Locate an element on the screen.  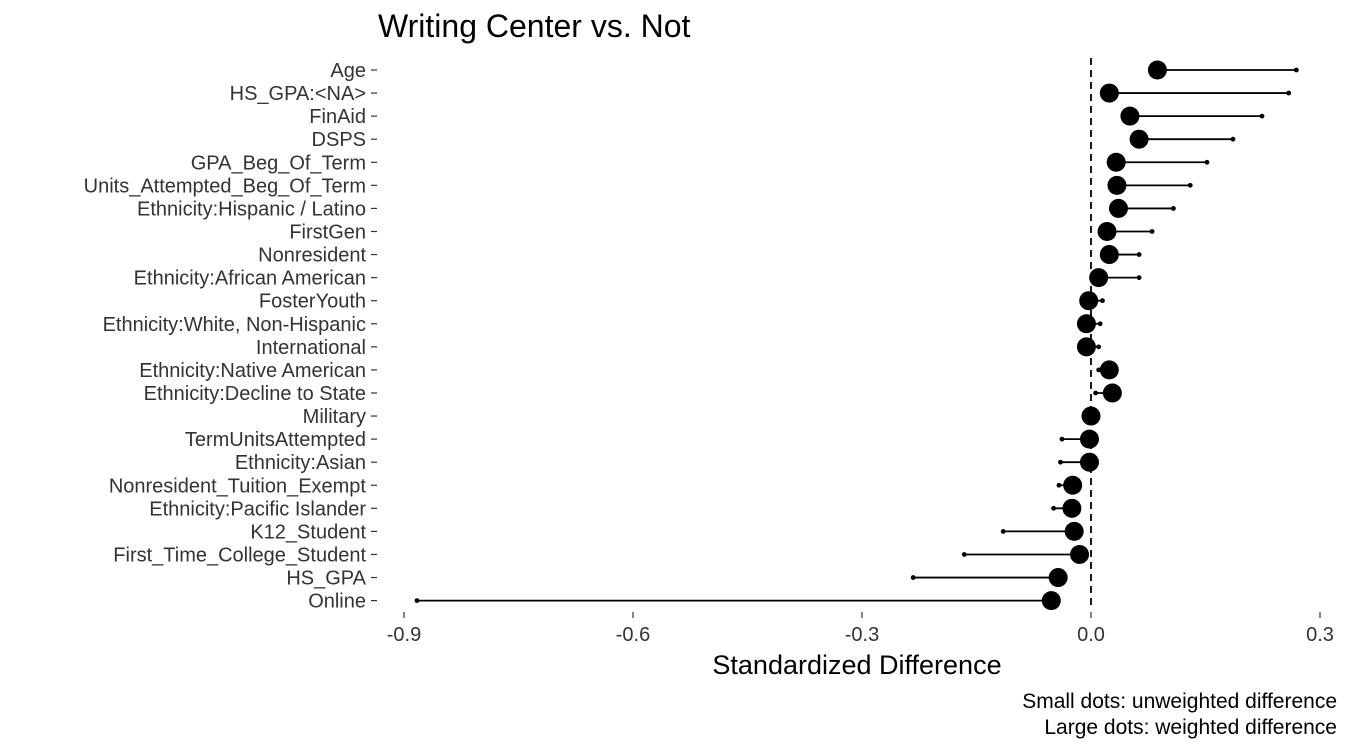
x-axis-title: Standardized Difference is located at coordinates (856, 665).